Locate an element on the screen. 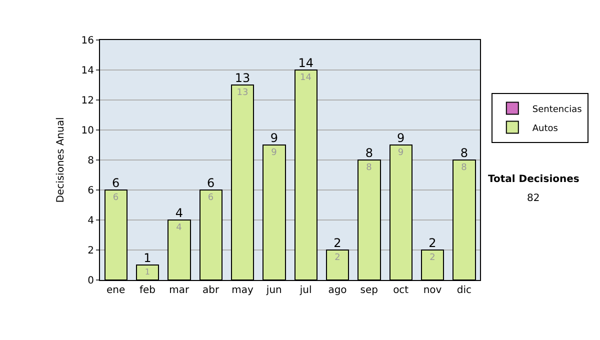 This screenshot has width=600, height=340. total-label: 4 is located at coordinates (179, 213).